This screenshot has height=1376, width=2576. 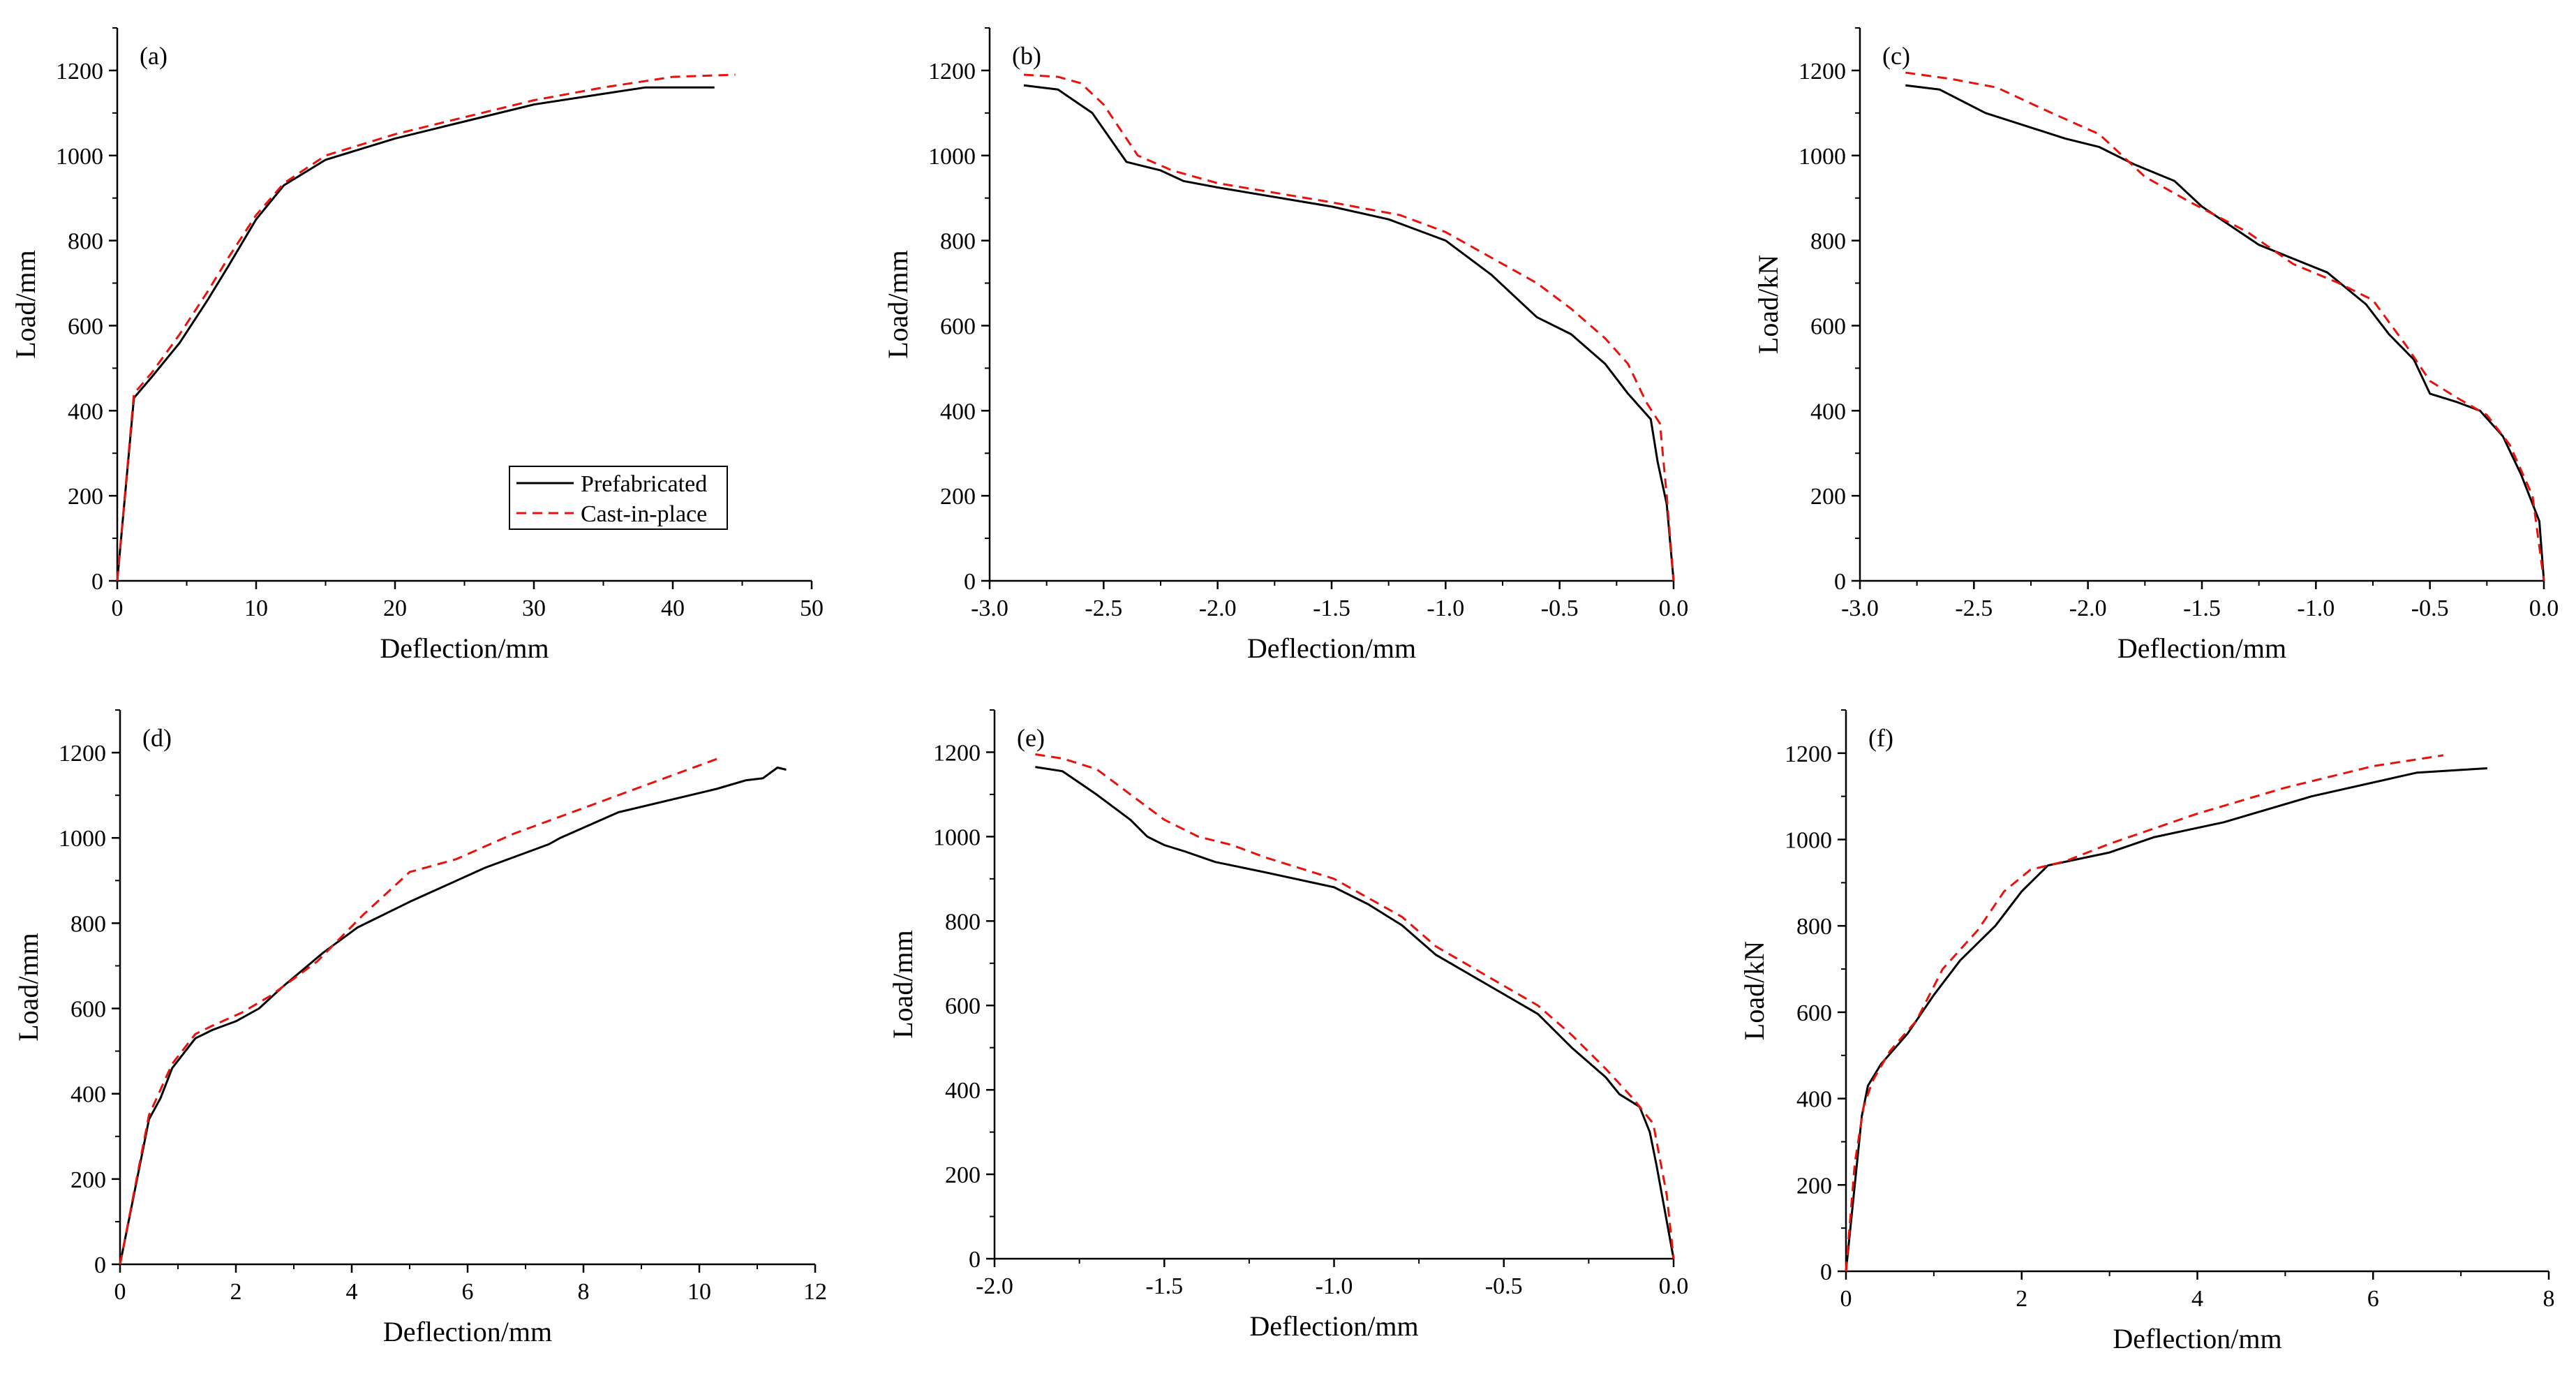 I want to click on x-tick-label: 30, so click(x=534, y=608).